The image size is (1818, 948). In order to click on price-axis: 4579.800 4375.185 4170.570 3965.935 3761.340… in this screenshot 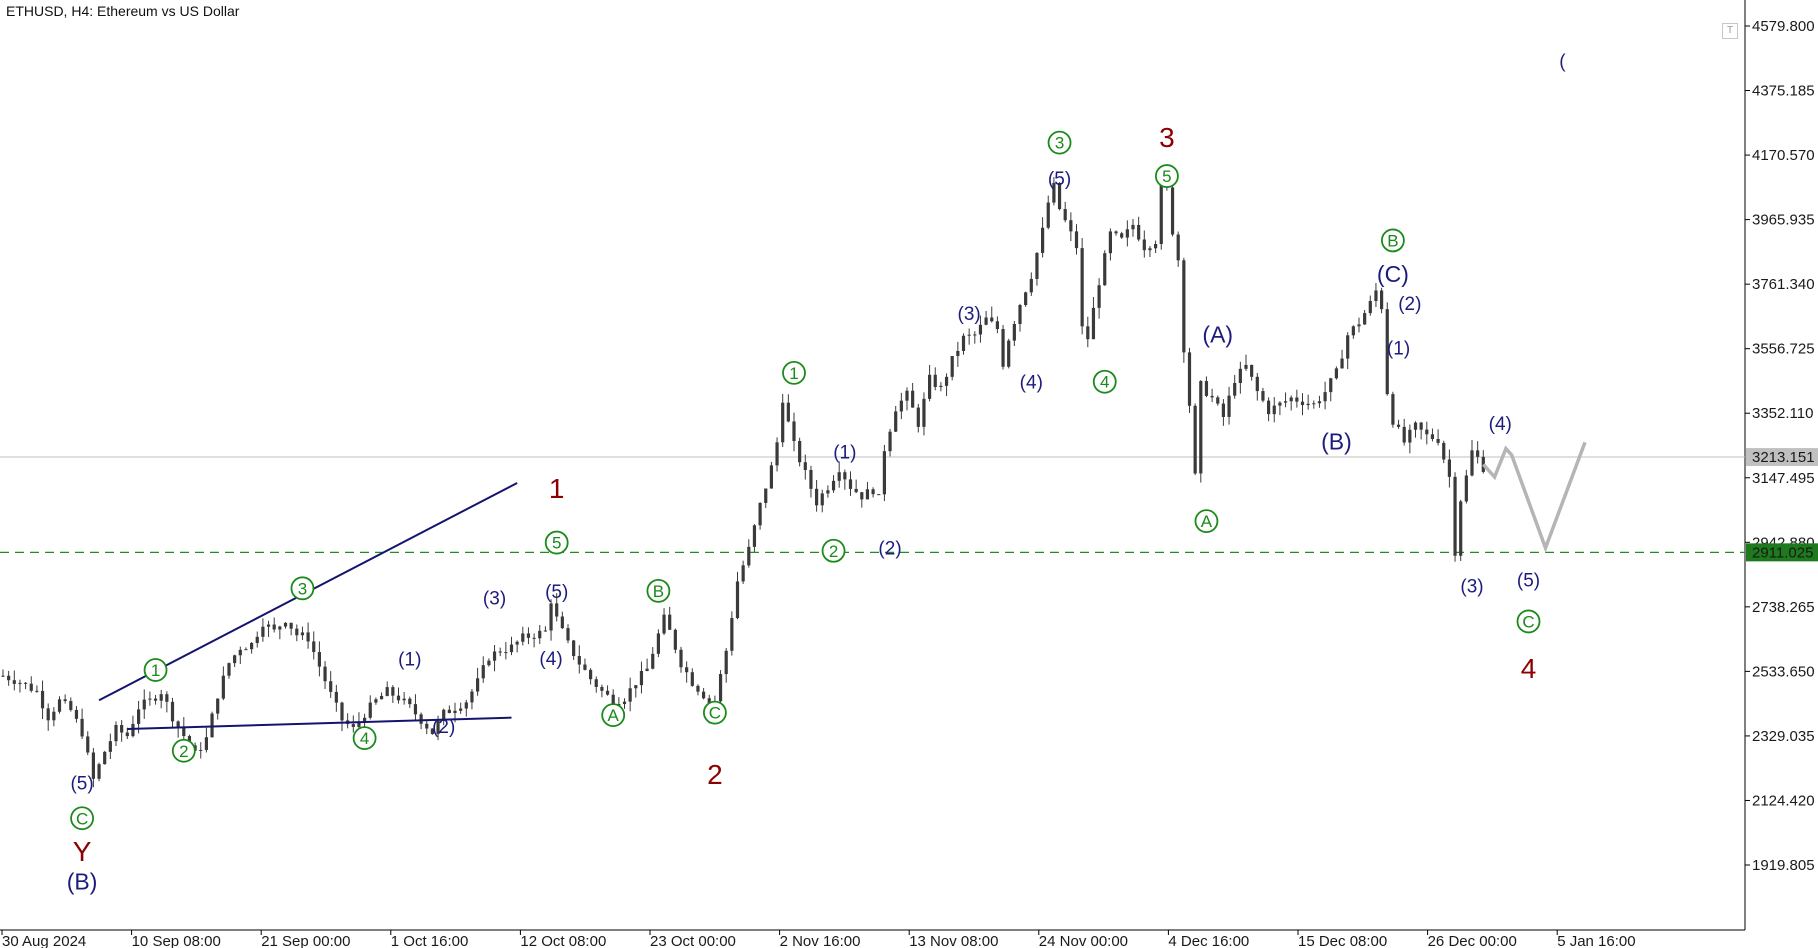, I will do `click(1781, 446)`.